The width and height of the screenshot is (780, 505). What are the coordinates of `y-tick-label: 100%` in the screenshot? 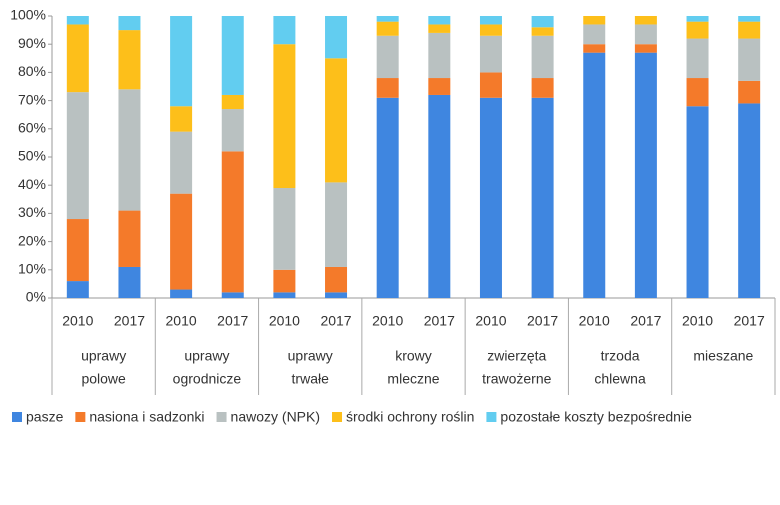 It's located at (28, 15).